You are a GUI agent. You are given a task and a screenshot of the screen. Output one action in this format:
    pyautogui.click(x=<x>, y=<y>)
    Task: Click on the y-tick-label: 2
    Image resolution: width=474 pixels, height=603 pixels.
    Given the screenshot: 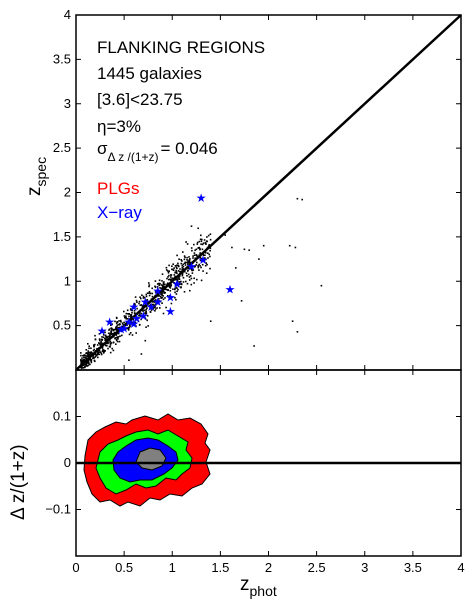 What is the action you would take?
    pyautogui.click(x=67, y=192)
    